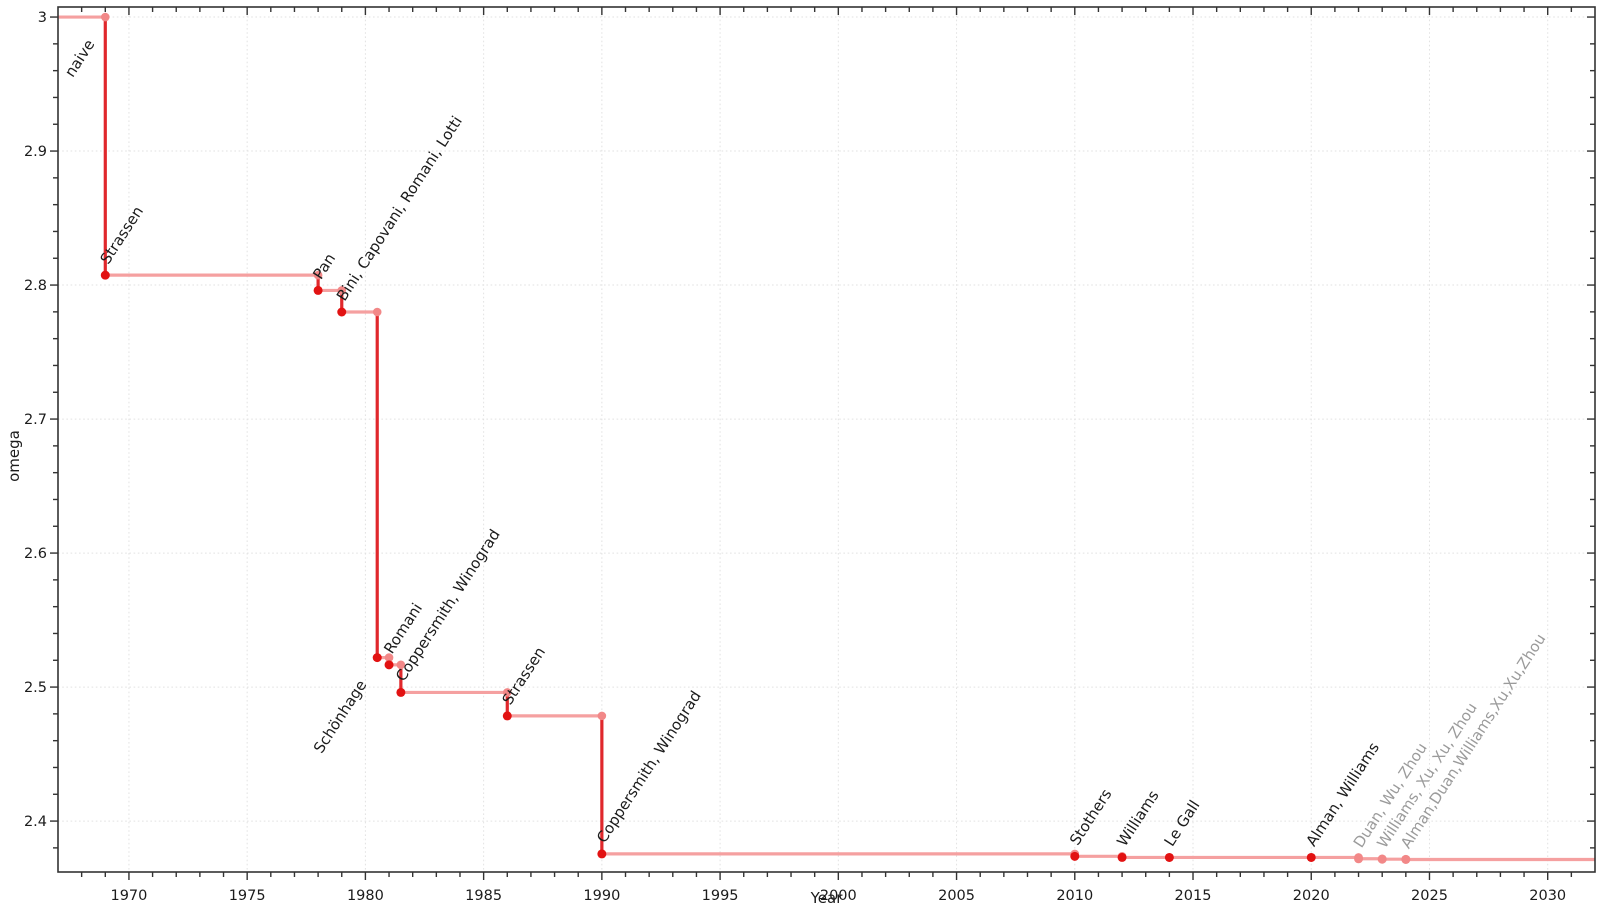 This screenshot has height=920, width=1600. What do you see at coordinates (1091, 817) in the screenshot?
I see `point-label: Stothers` at bounding box center [1091, 817].